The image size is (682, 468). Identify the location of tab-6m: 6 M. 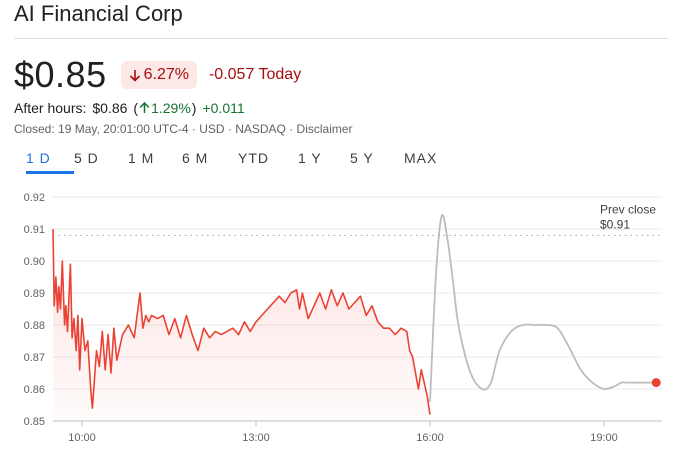
(195, 158).